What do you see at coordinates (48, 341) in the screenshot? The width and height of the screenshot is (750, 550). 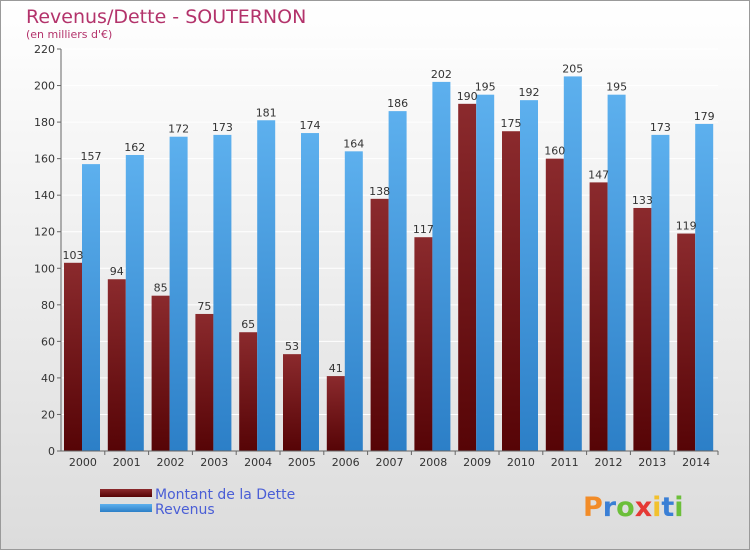 I see `y-tick-label: 60` at bounding box center [48, 341].